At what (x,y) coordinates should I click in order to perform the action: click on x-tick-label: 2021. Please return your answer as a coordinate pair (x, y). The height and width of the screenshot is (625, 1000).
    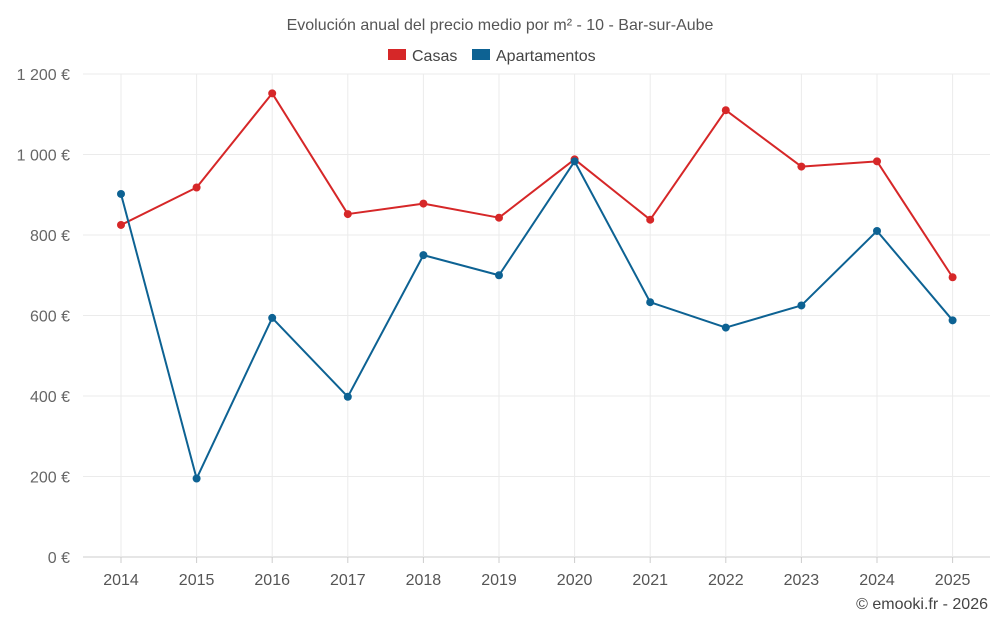
    Looking at the image, I should click on (650, 580).